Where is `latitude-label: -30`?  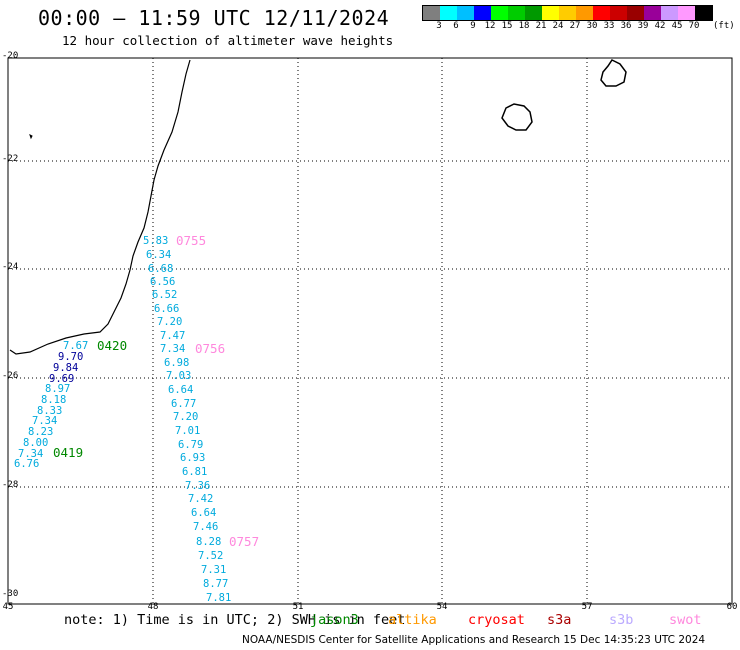 latitude-label: -30 is located at coordinates (10, 594).